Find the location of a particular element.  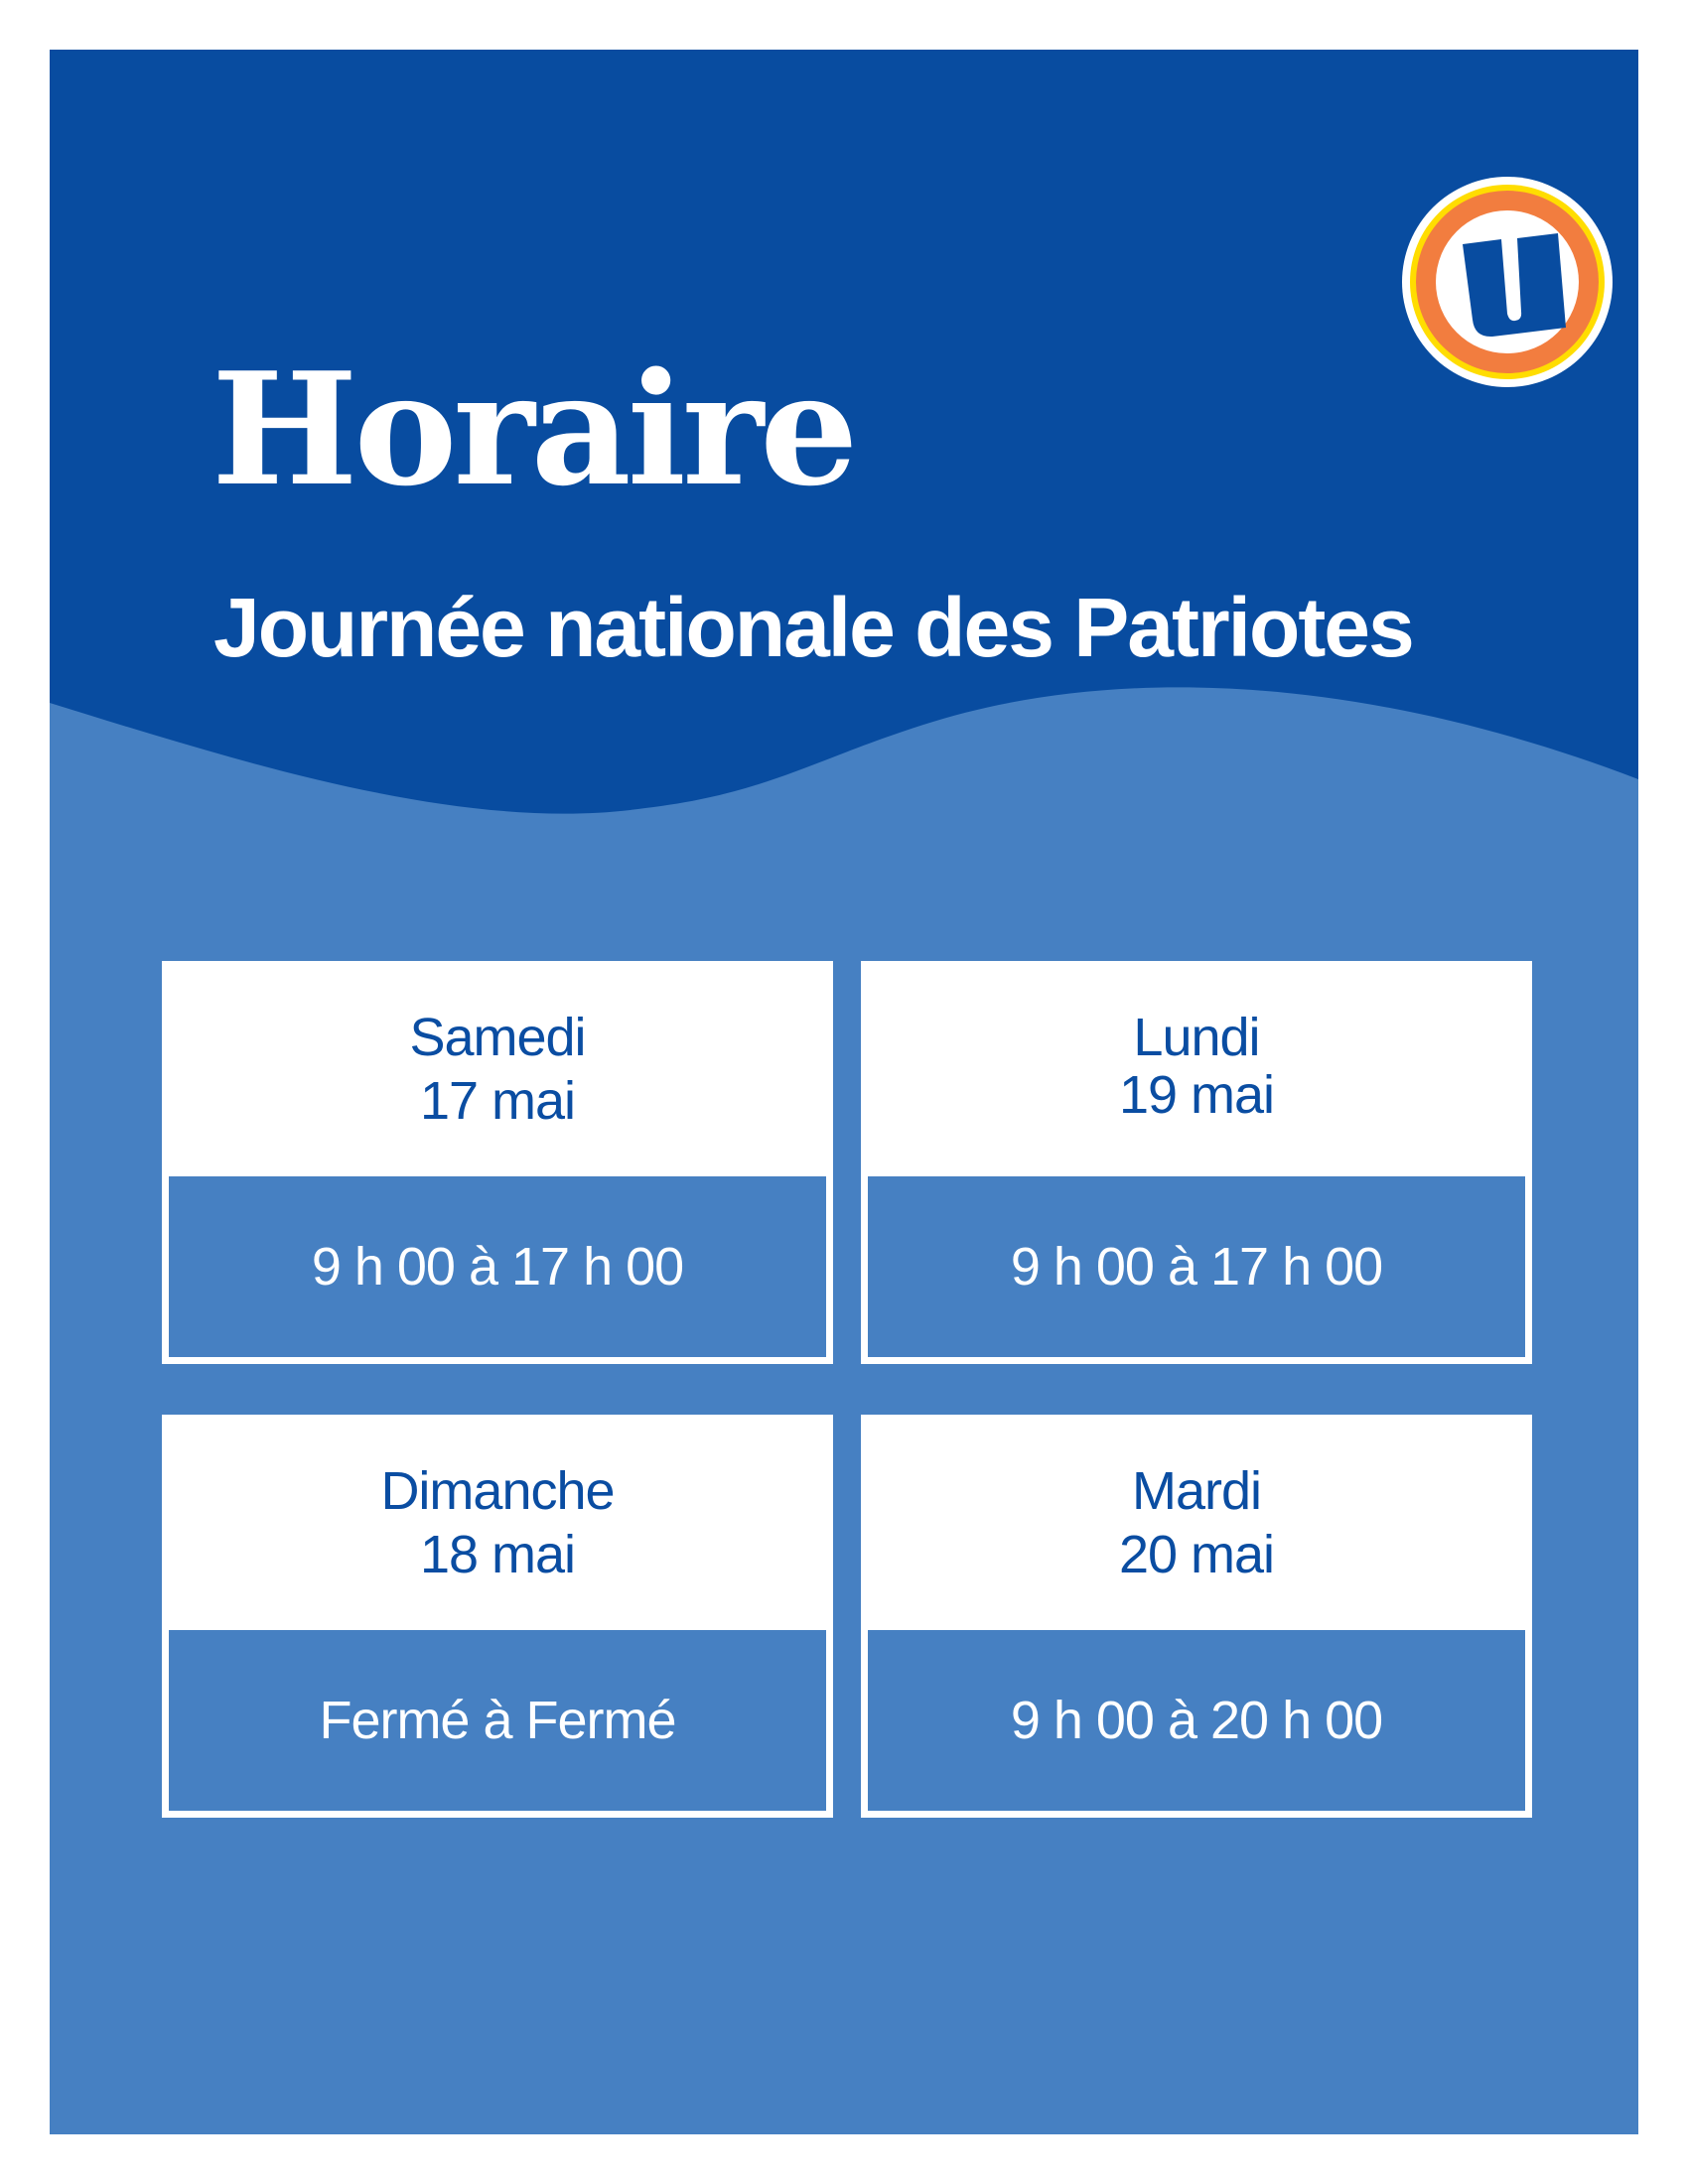

card-date: 20 mai is located at coordinates (1196, 1554).